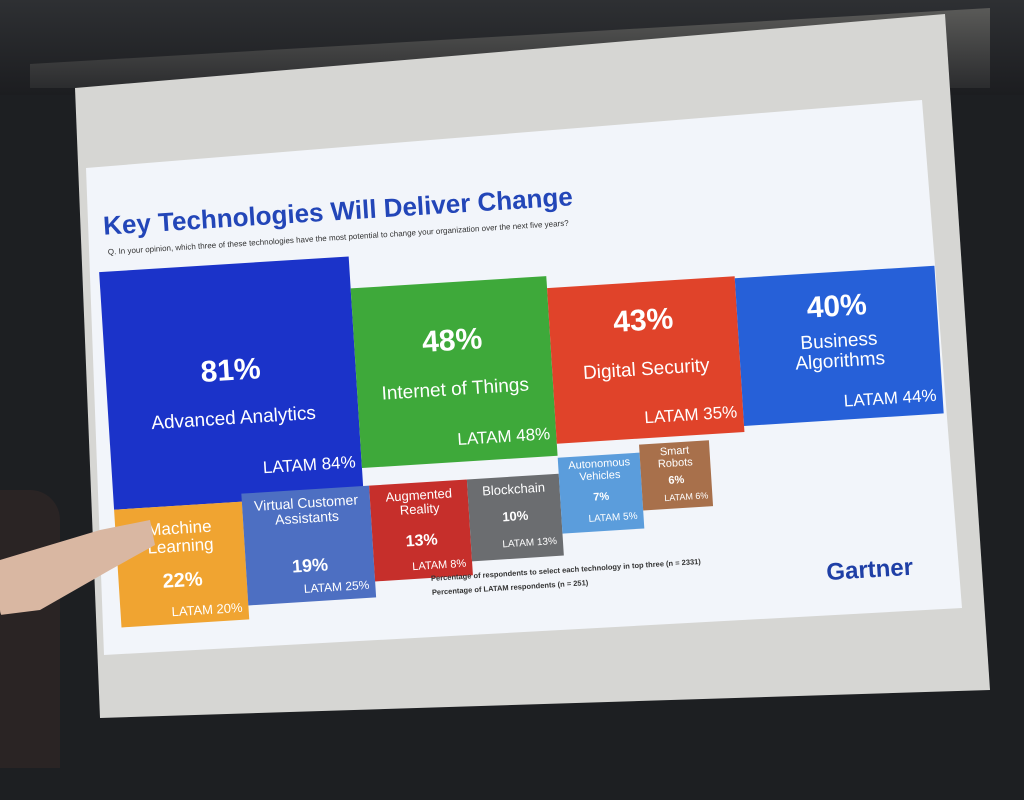 The height and width of the screenshot is (800, 1024). Describe the element at coordinates (646, 369) in the screenshot. I see `tile-label: Digital Security` at that location.